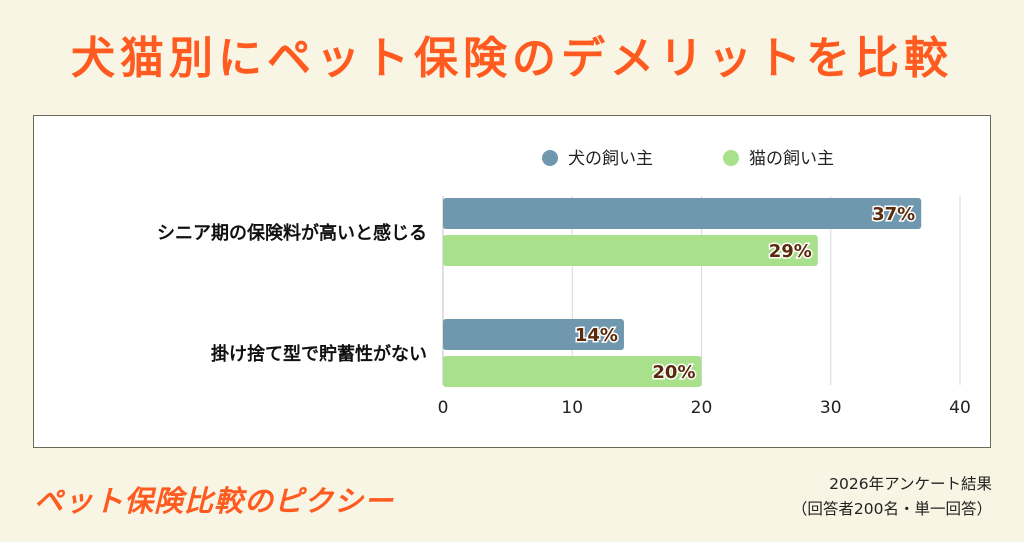  Describe the element at coordinates (319, 354) in the screenshot. I see `category-label: 掛け捨て型で貯蓄性がない` at that location.